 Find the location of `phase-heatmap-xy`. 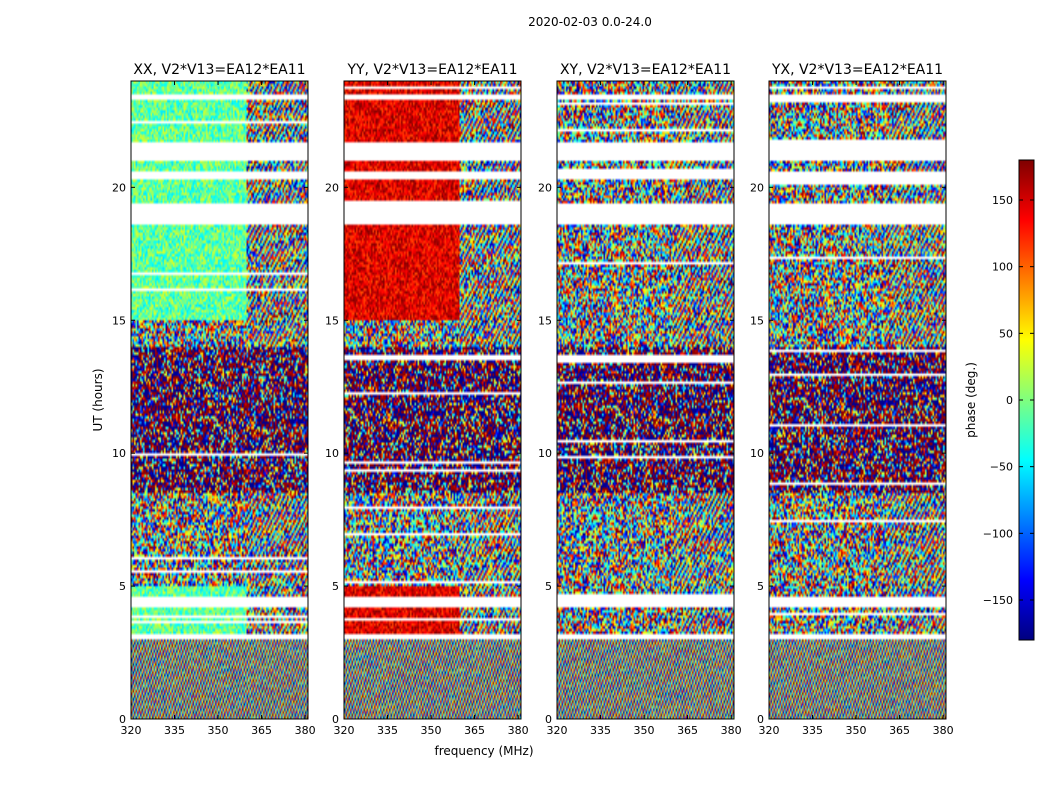

phase-heatmap-xy is located at coordinates (645, 400).